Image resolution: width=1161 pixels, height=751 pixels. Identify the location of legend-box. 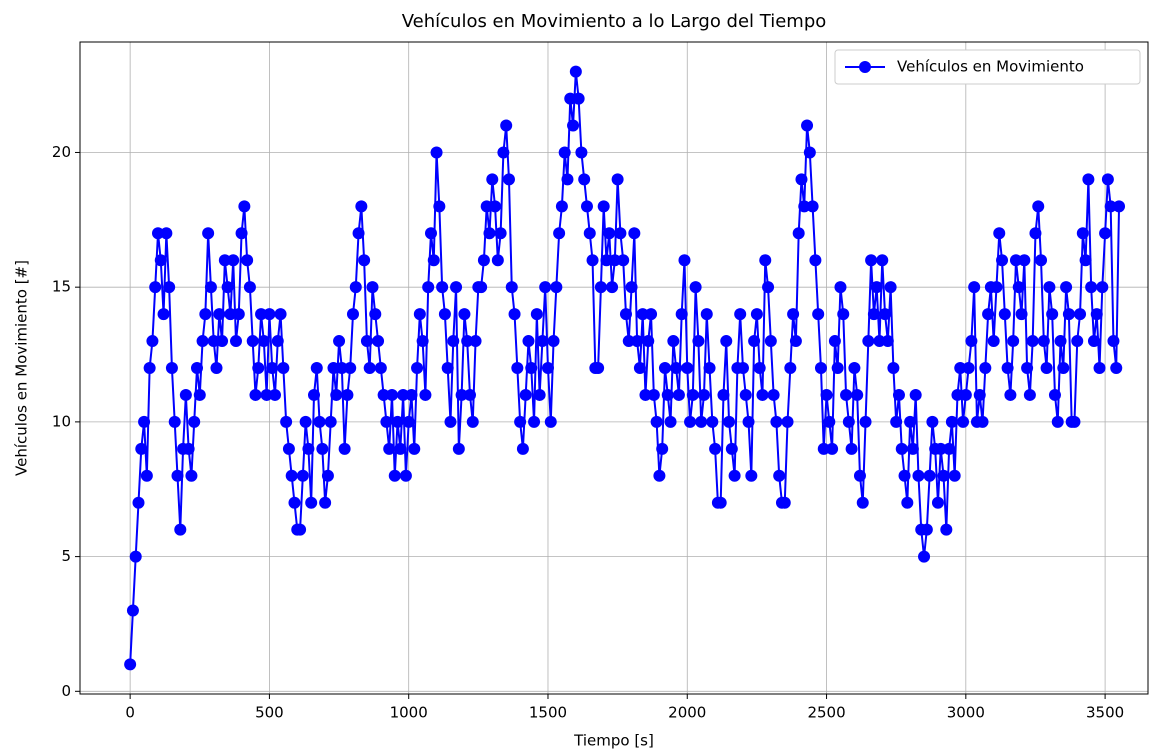
(987, 67).